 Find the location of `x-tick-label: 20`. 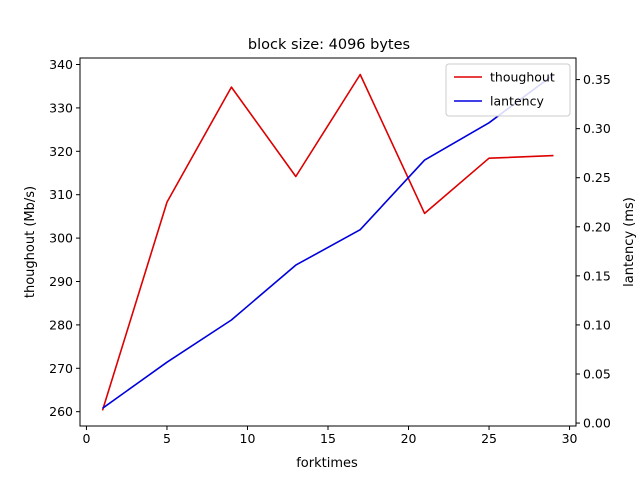

x-tick-label: 20 is located at coordinates (409, 438).